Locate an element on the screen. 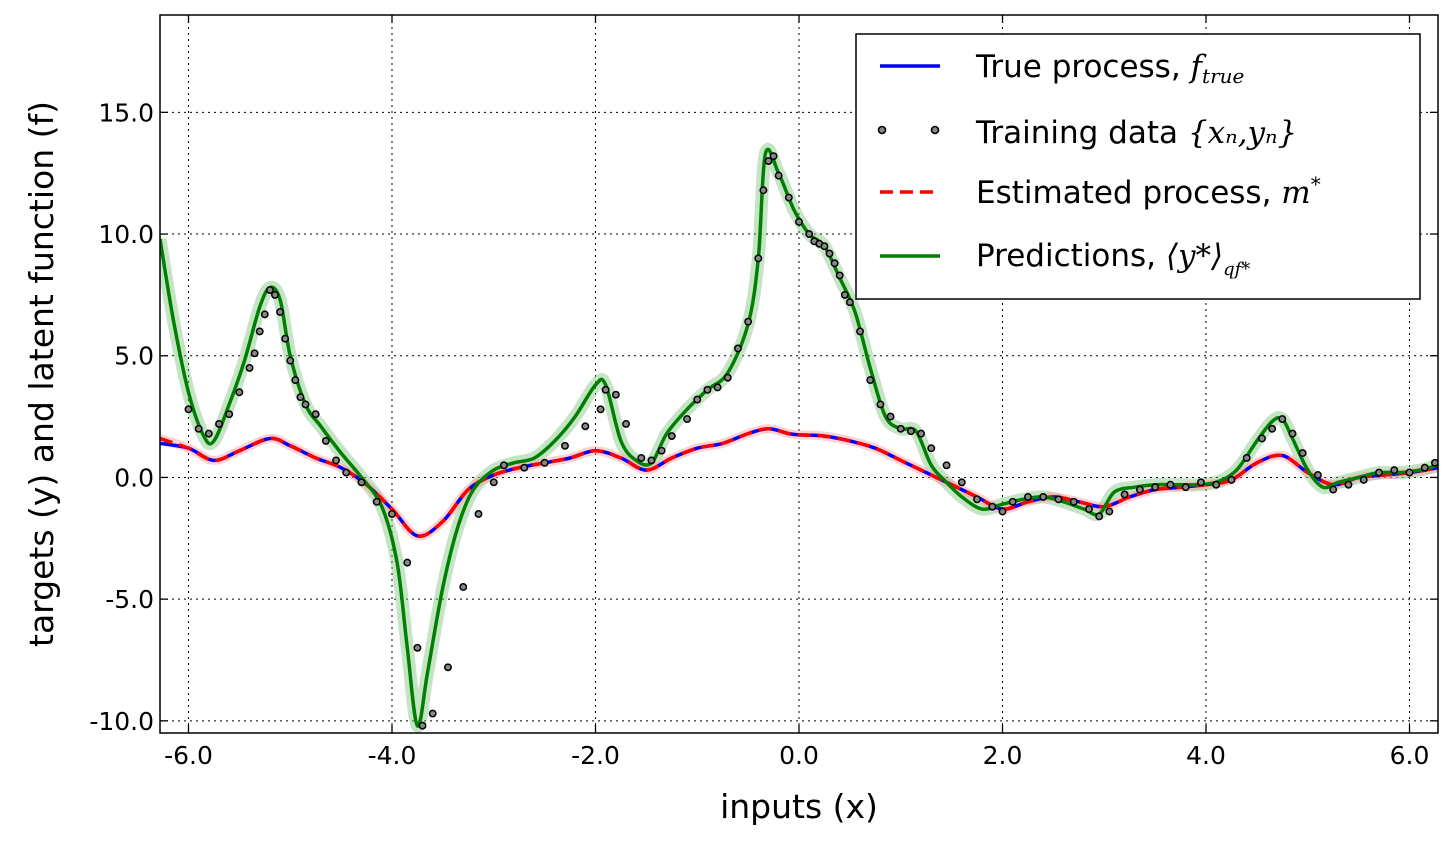 The width and height of the screenshot is (1454, 845). legend-item-estimated-process: Estimated process, m* is located at coordinates (1100, 191).